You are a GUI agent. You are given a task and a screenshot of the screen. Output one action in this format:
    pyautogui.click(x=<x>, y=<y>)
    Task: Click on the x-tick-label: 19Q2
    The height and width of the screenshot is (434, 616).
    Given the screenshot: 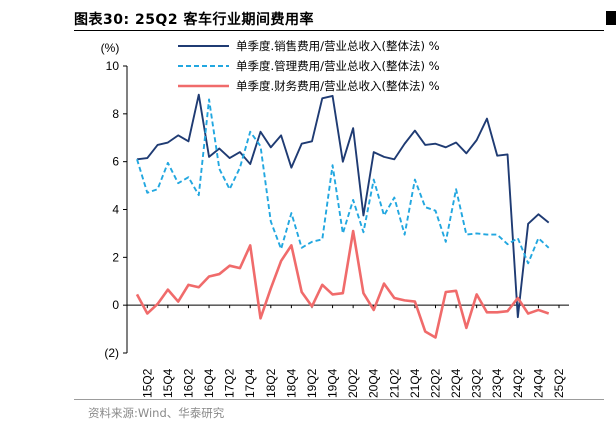 What is the action you would take?
    pyautogui.click(x=312, y=383)
    